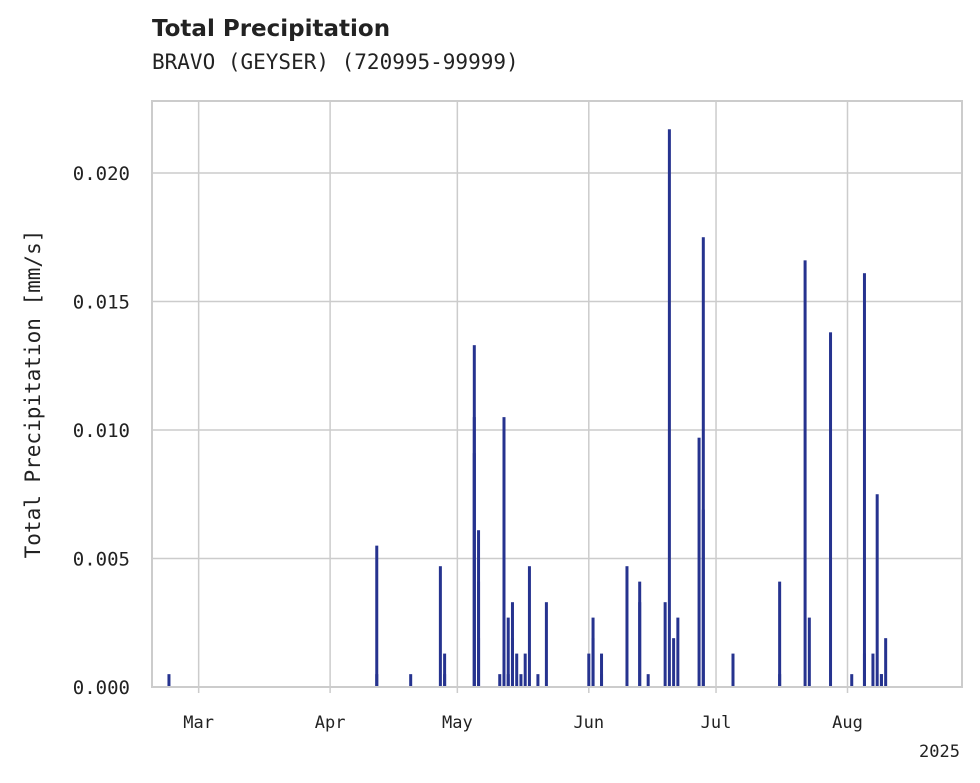  I want to click on y-tick-label: 0.020, so click(101, 174).